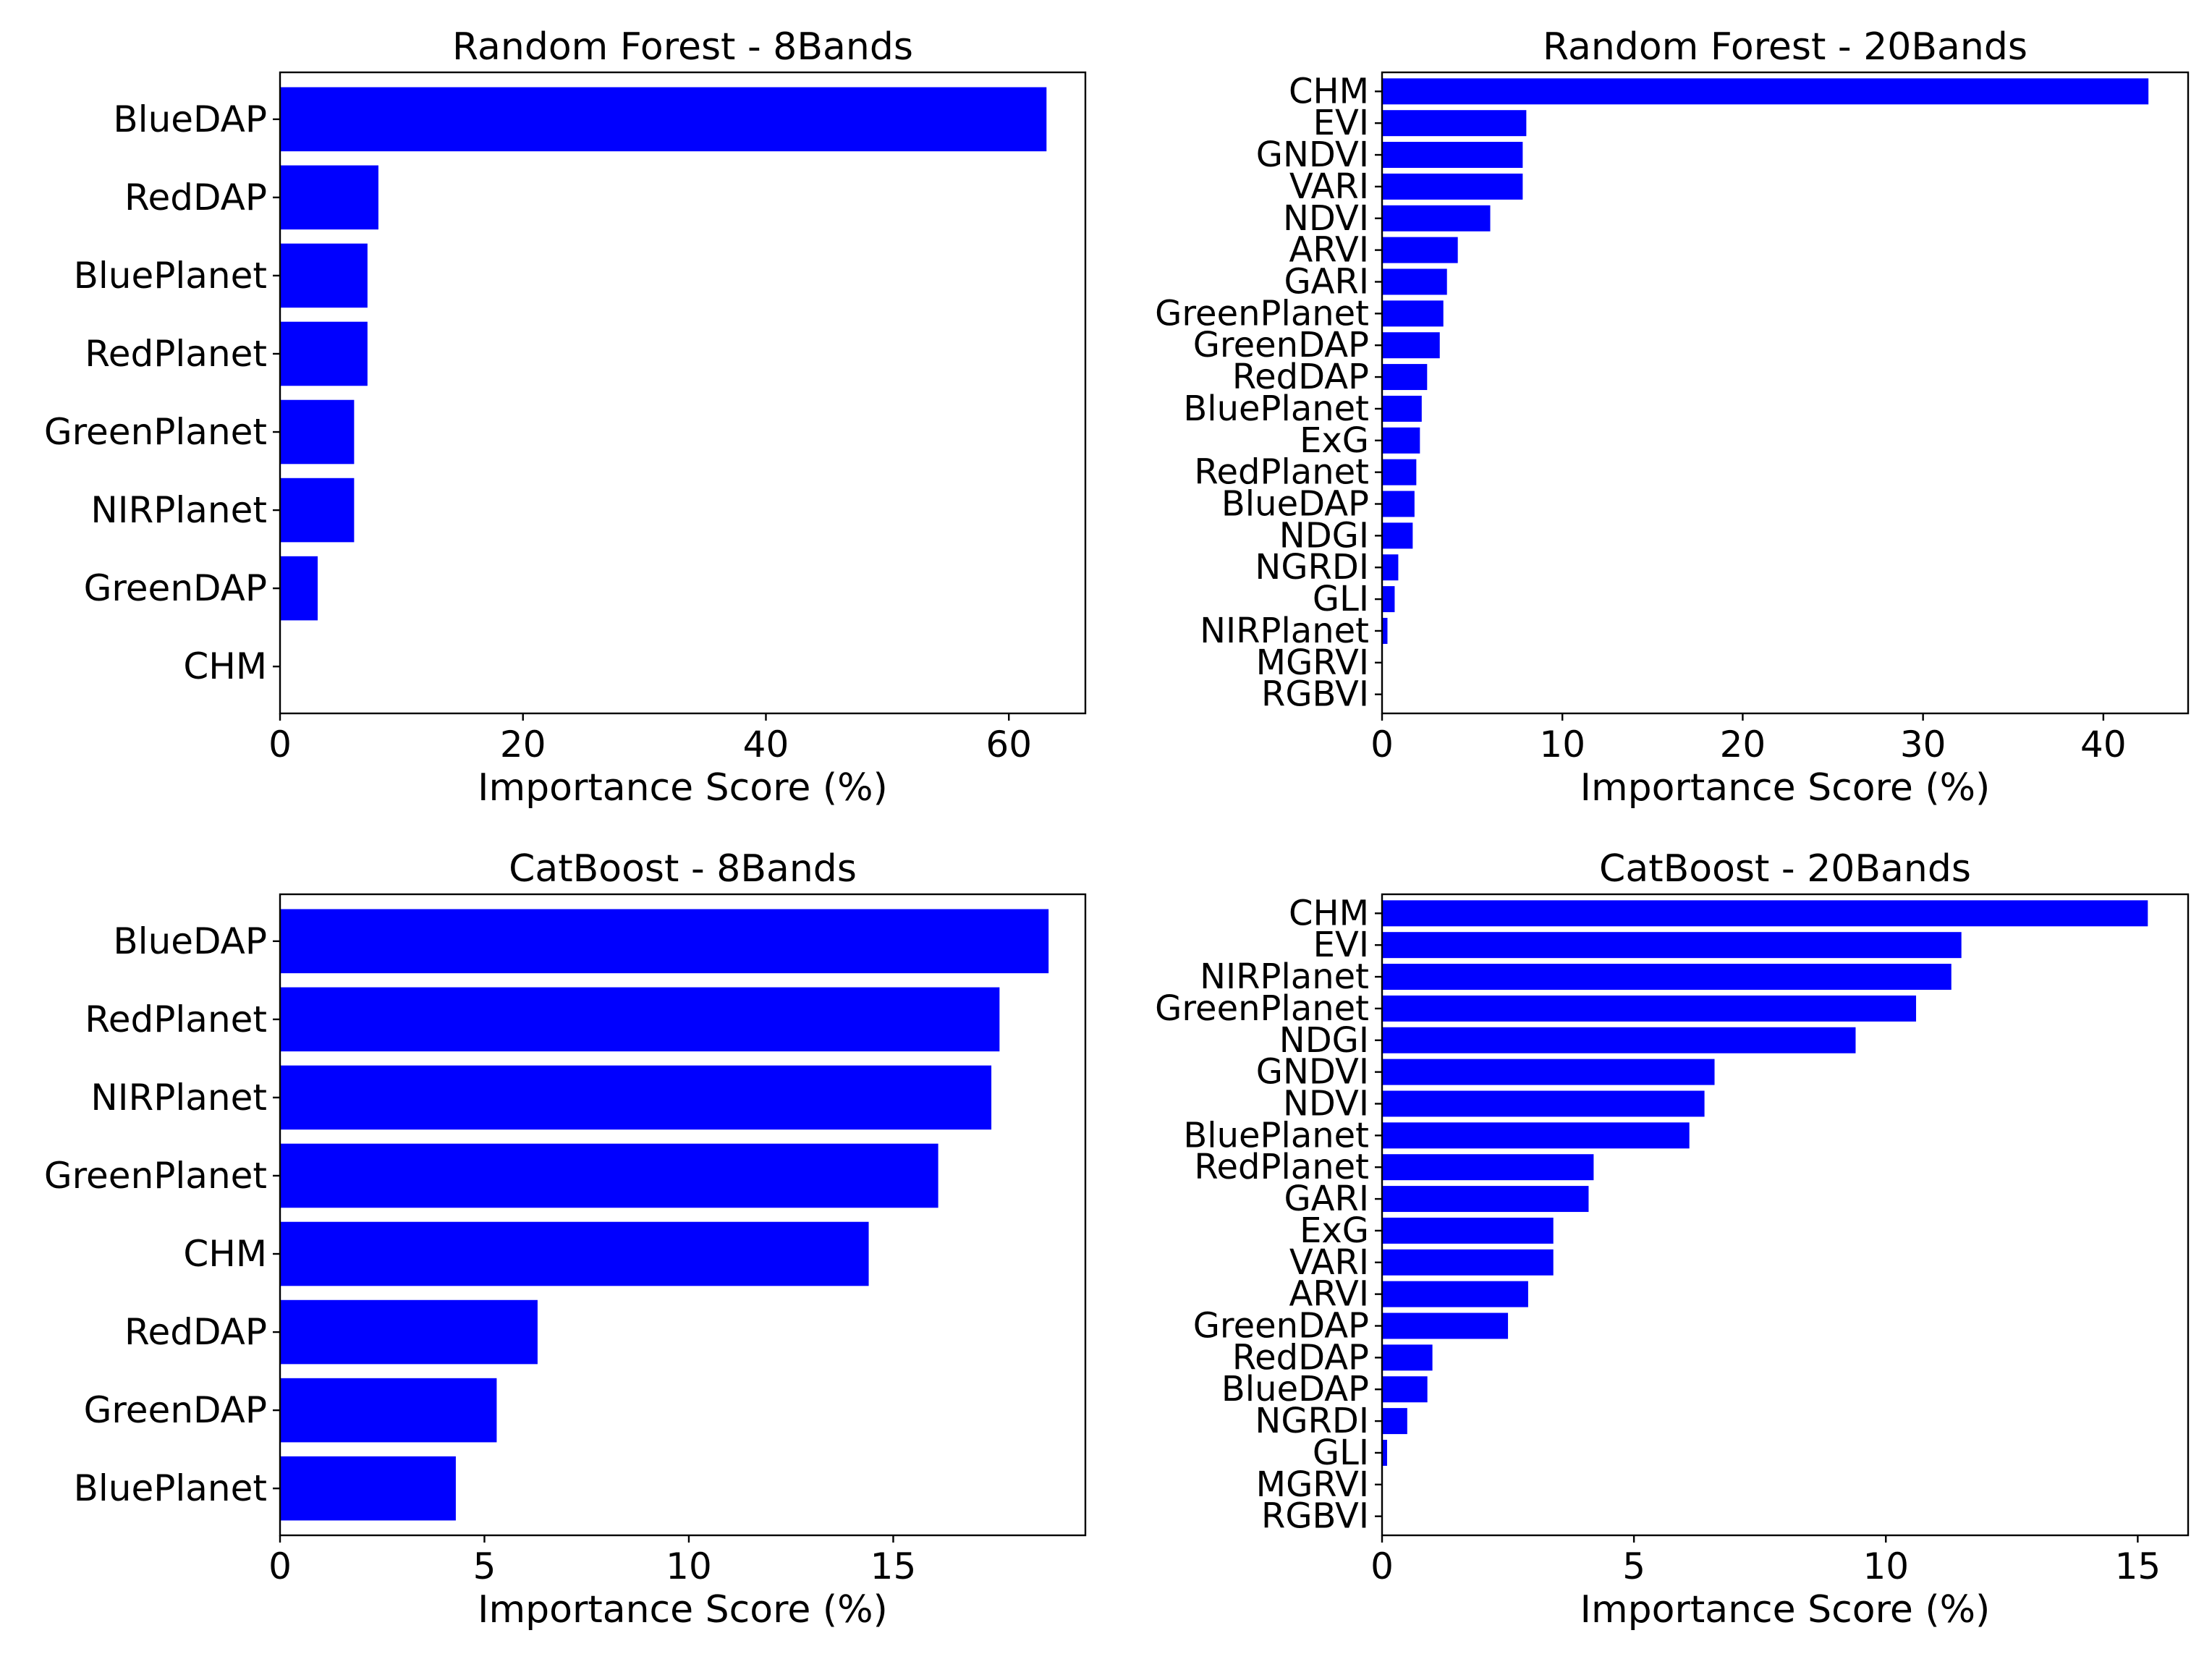  Describe the element at coordinates (683, 788) in the screenshot. I see `chart1-xlabel: Importance Score (%)` at that location.